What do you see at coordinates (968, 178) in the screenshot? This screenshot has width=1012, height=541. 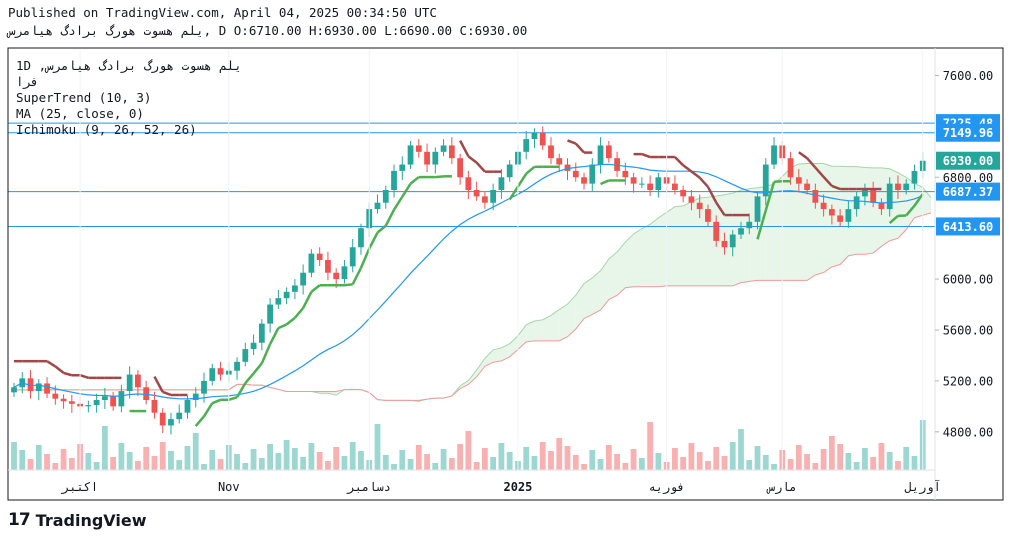 I see `price-tick-label: 6800.00` at bounding box center [968, 178].